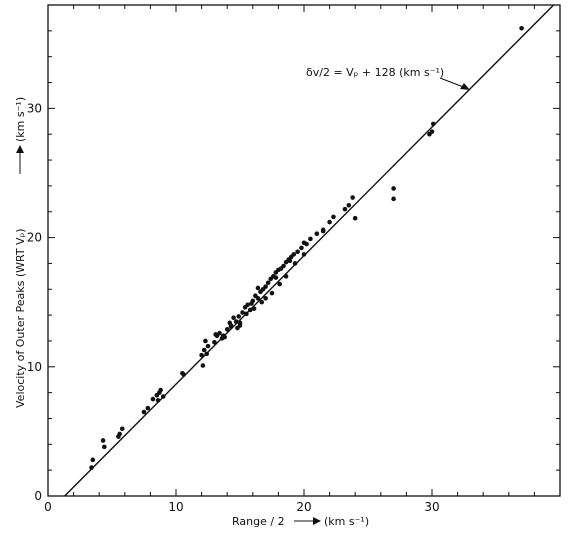  What do you see at coordinates (300, 521) in the screenshot?
I see `x-axis-title: Range / 2 (km s⁻¹)` at bounding box center [300, 521].